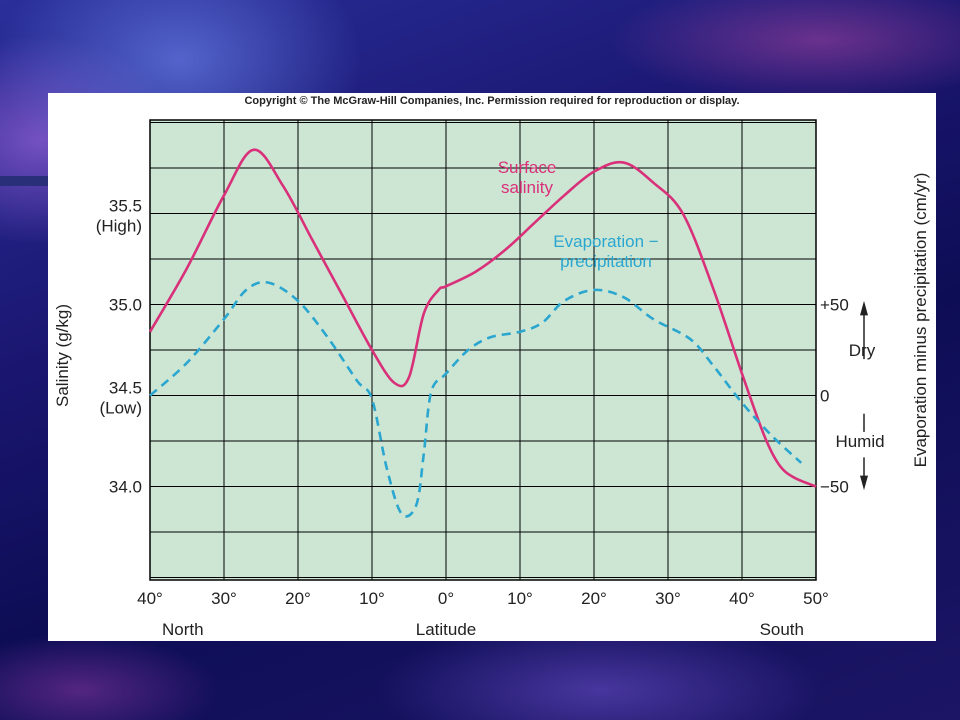  I want to click on dry-label: Dry, so click(862, 350).